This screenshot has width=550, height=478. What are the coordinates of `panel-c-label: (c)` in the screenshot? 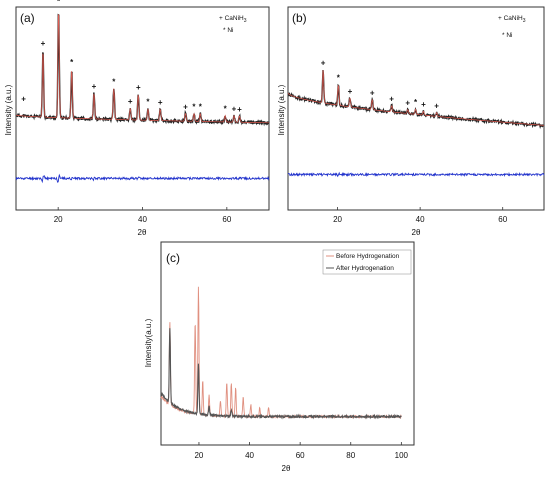 It's located at (173, 258).